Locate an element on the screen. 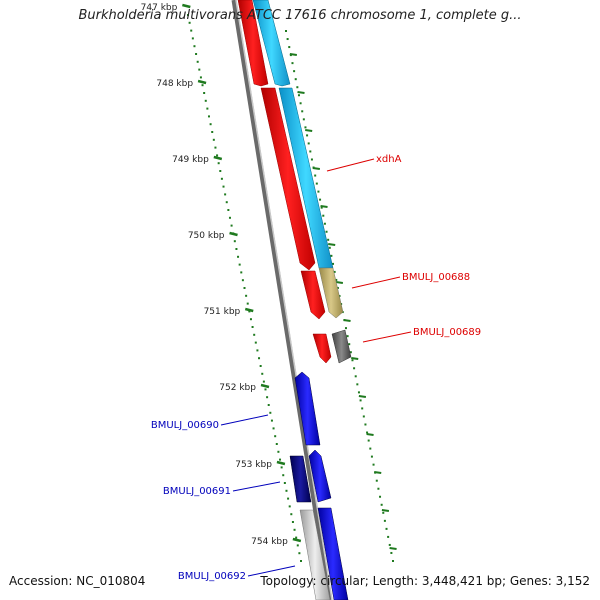  scale-tick-label: 754 kbp is located at coordinates (269, 542).